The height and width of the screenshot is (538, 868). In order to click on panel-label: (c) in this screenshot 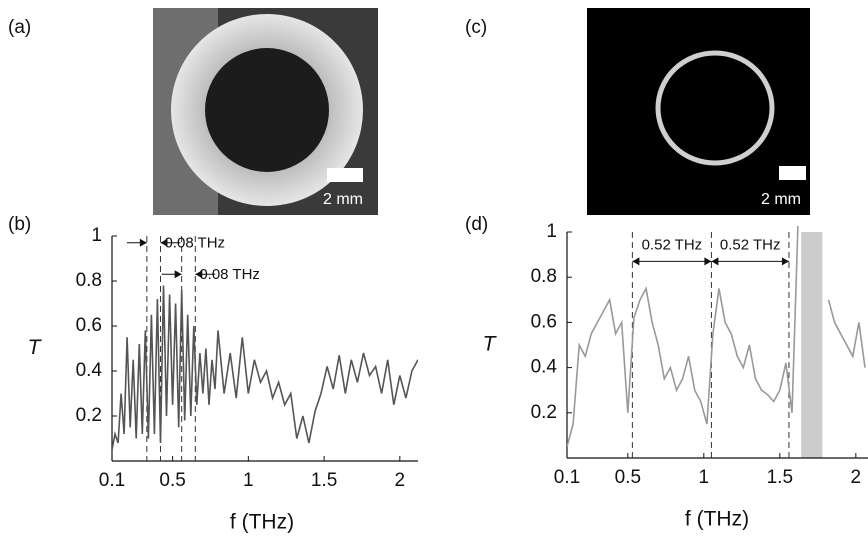, I will do `click(476, 27)`.